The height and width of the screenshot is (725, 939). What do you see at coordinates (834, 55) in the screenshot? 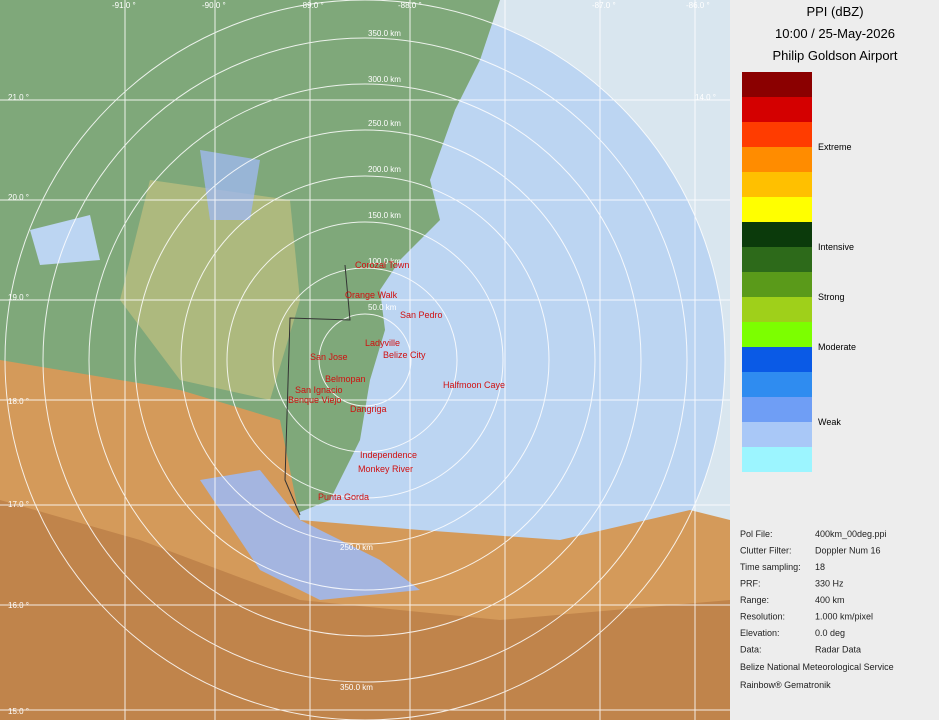
I see `site: Philip Goldson Airport` at bounding box center [834, 55].